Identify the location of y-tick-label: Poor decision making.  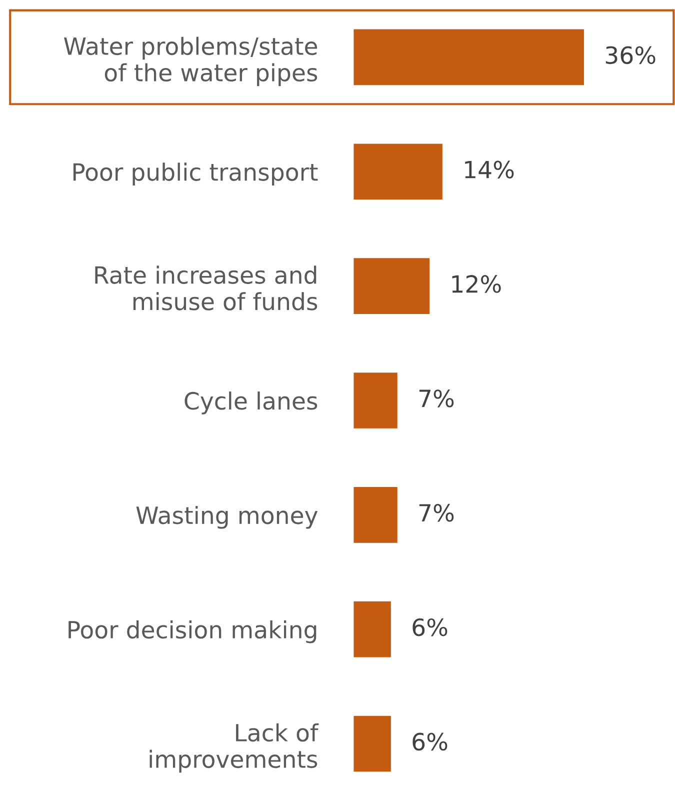
(192, 632).